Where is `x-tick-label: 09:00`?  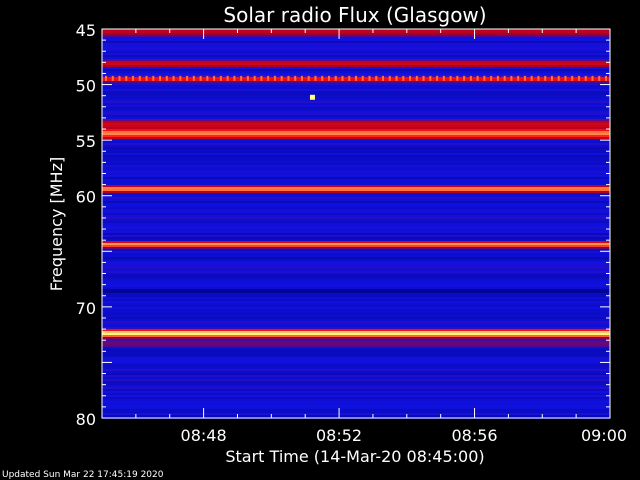 x-tick-label: 09:00 is located at coordinates (604, 435).